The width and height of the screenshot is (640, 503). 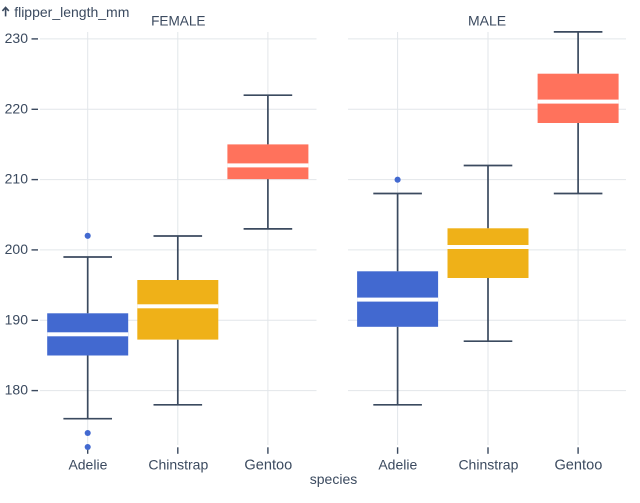 What do you see at coordinates (71, 12) in the screenshot?
I see `svg-text: flipper_length_mm` at bounding box center [71, 12].